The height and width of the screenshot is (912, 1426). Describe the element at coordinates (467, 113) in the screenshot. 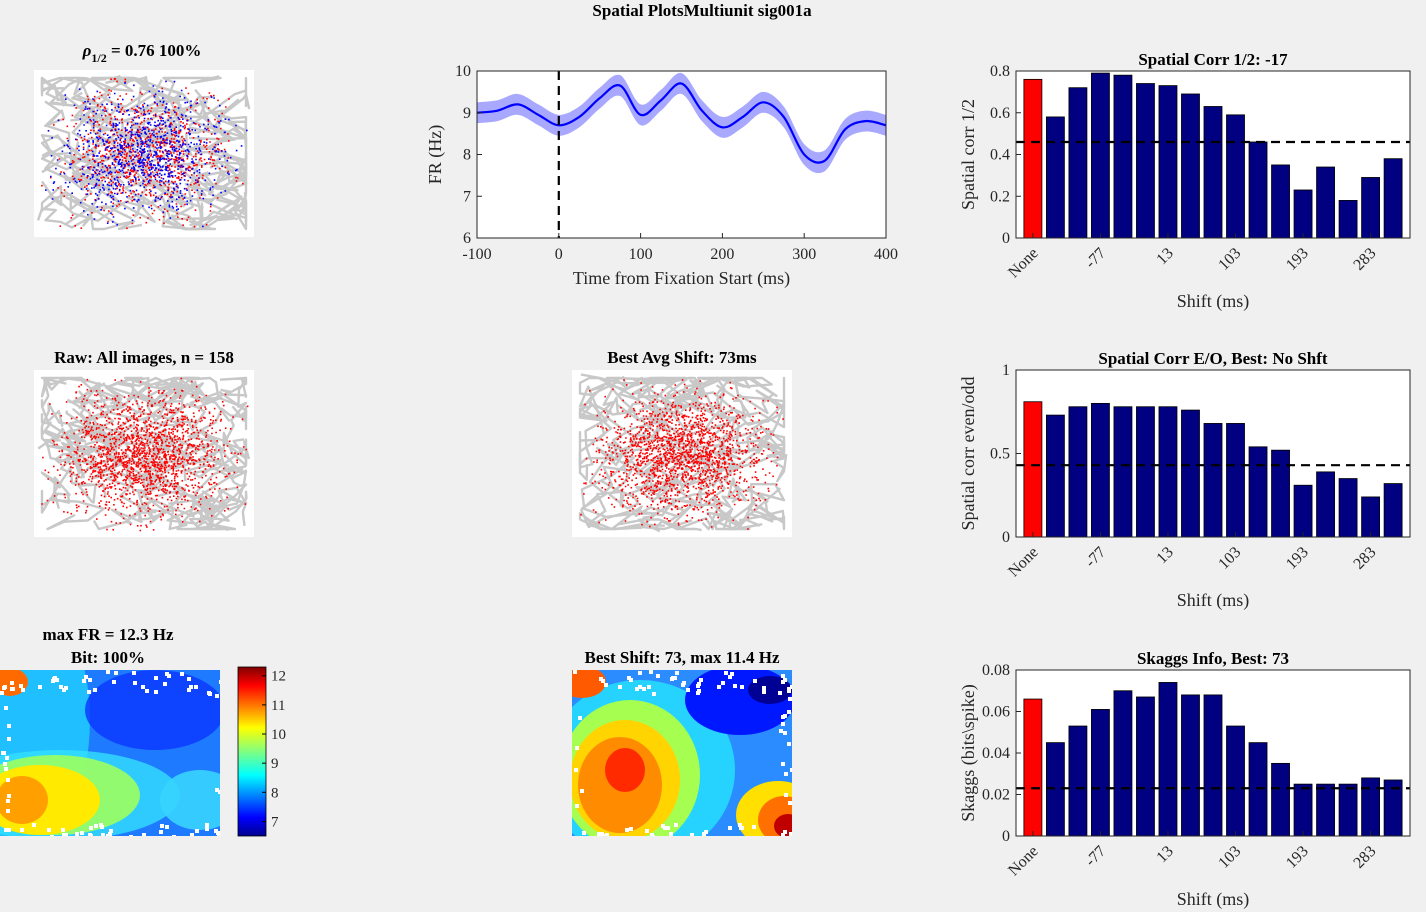

I see `y-tick-label: 9` at that location.